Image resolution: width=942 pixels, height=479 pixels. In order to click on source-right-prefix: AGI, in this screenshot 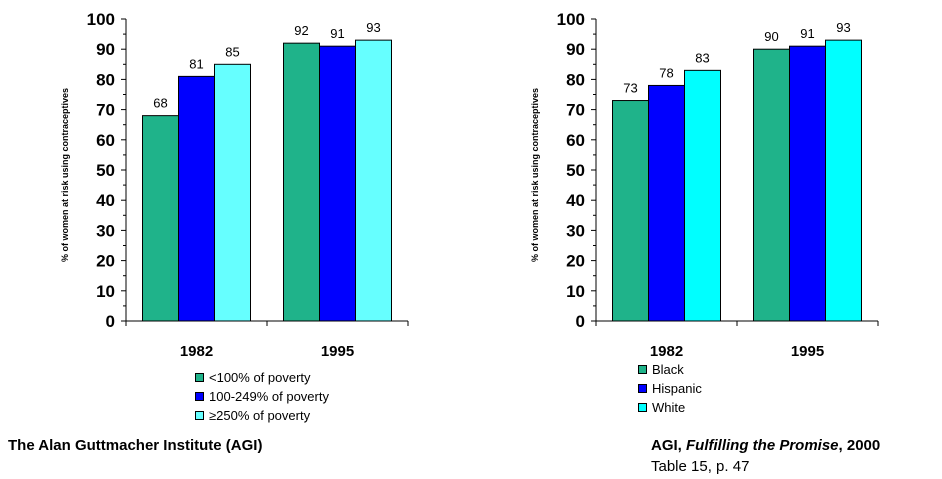, I will do `click(669, 445)`.